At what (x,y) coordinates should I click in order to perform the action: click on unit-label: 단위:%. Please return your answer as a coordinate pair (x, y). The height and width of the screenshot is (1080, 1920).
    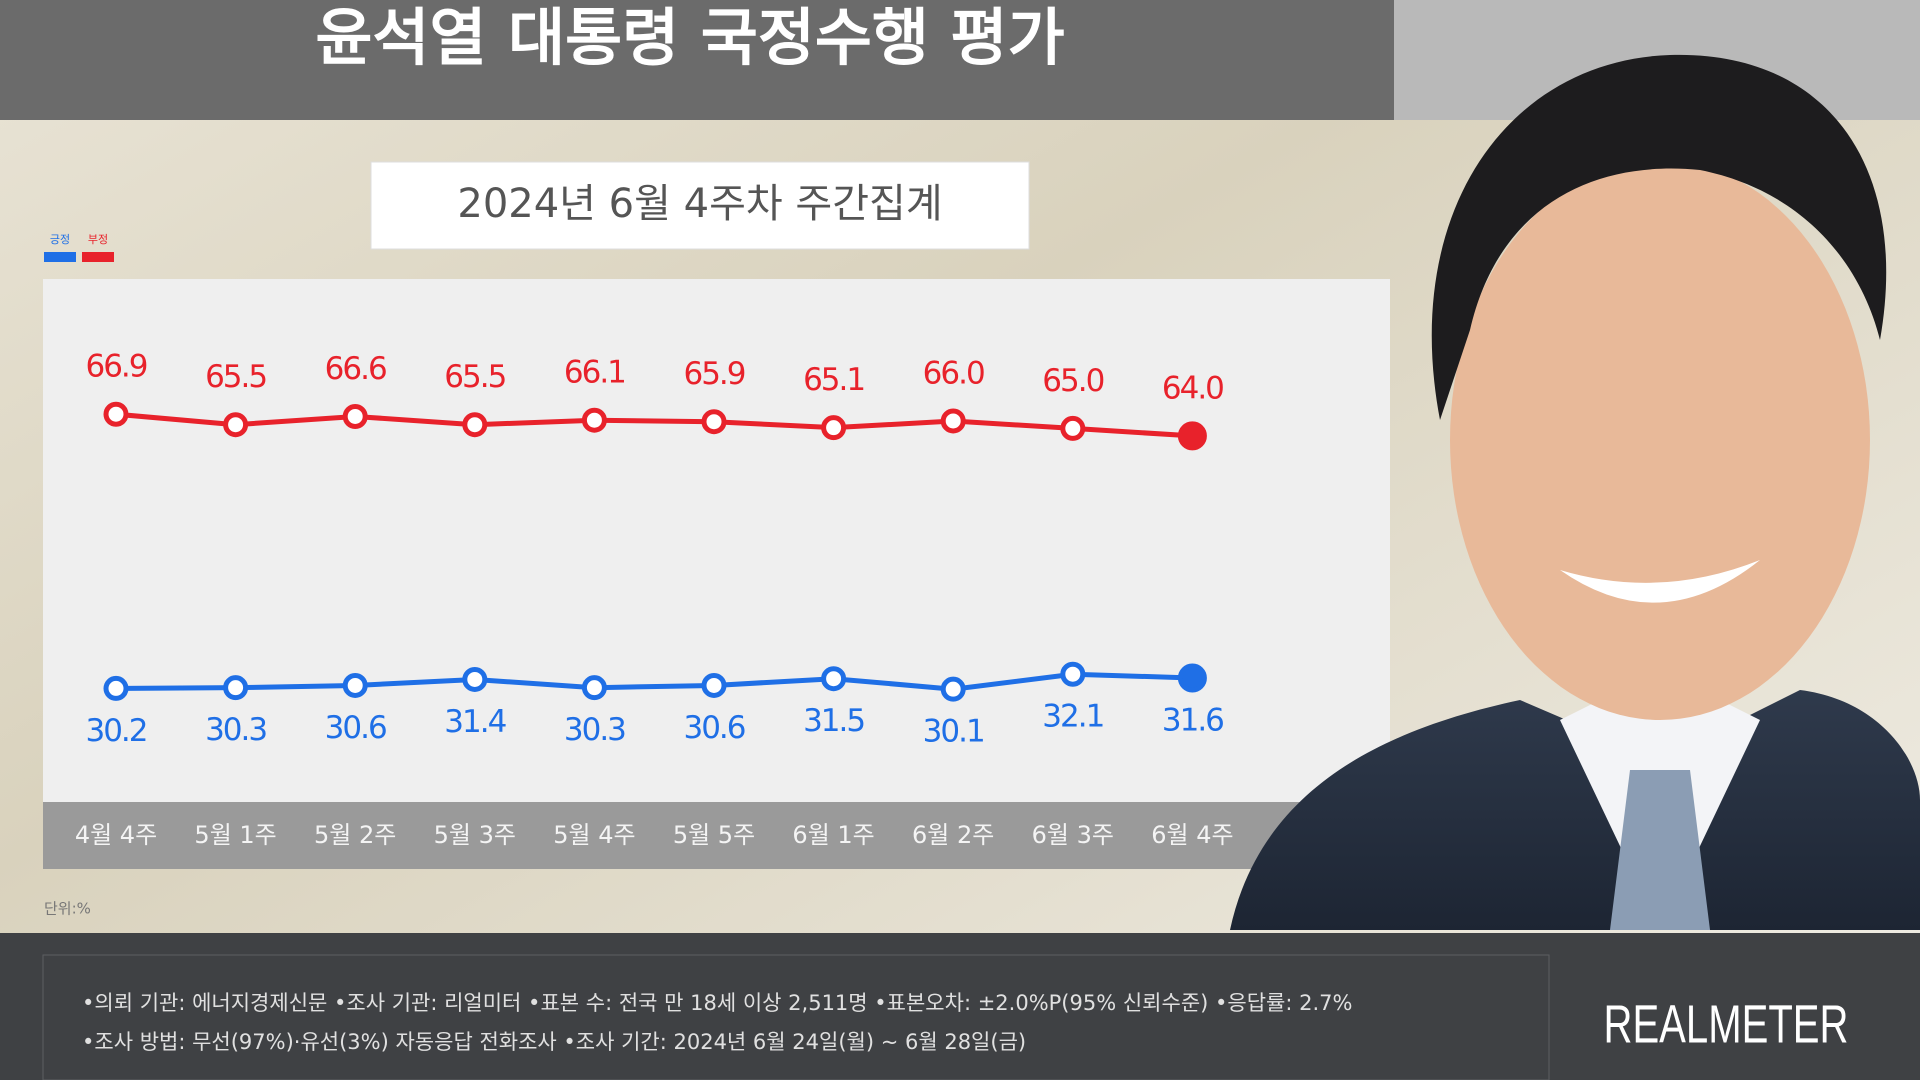
    Looking at the image, I should click on (67, 909).